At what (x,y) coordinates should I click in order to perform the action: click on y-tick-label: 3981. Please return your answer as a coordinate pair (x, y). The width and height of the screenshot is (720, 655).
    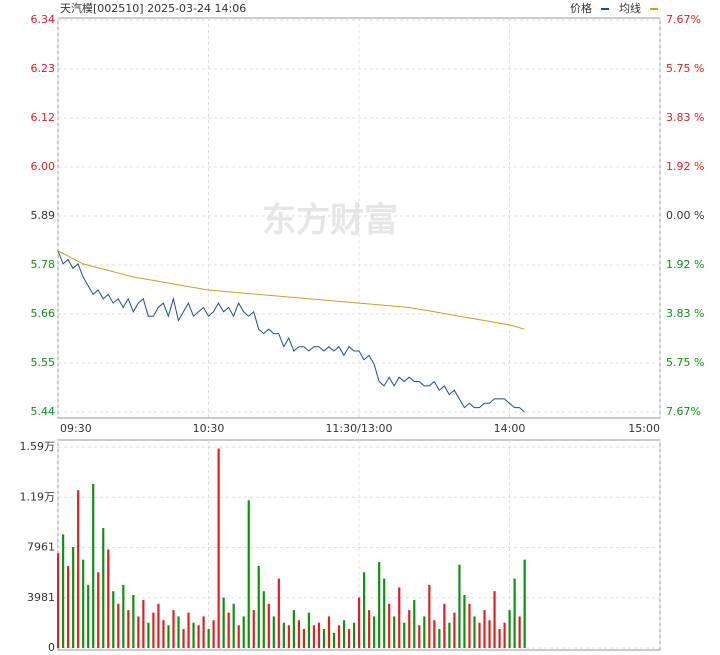
    Looking at the image, I should click on (41, 597).